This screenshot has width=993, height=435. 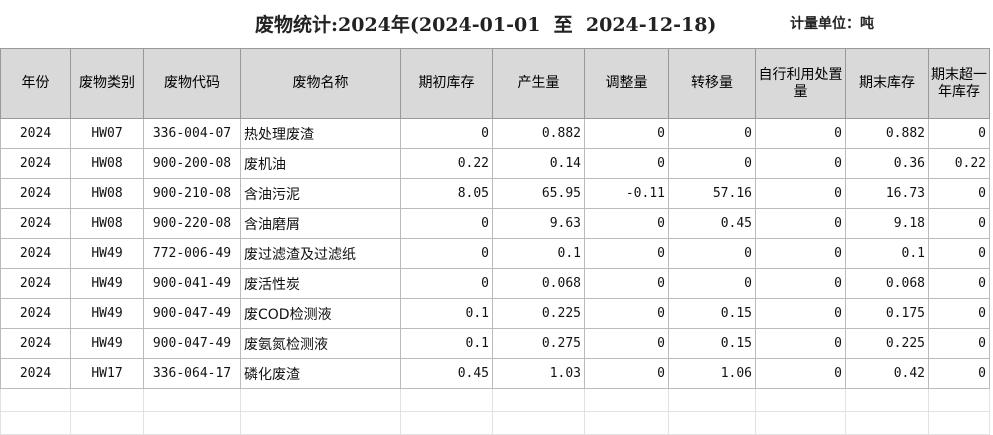 What do you see at coordinates (495, 253) in the screenshot?
I see `table-row: 2024 HW49 772-006-49 废过滤渣及过滤纸 0 0.1 0 0 0 0.1 0` at bounding box center [495, 253].